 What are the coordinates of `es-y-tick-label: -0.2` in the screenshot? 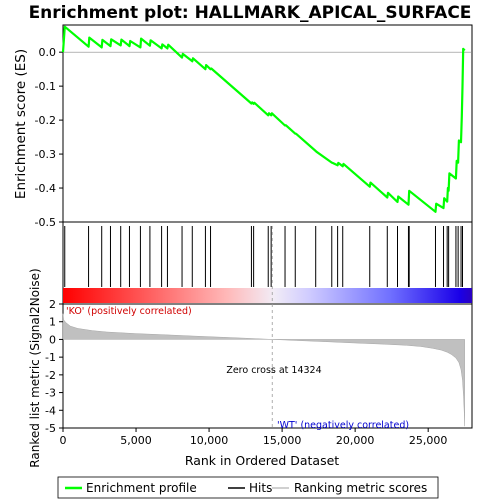 It's located at (45, 120).